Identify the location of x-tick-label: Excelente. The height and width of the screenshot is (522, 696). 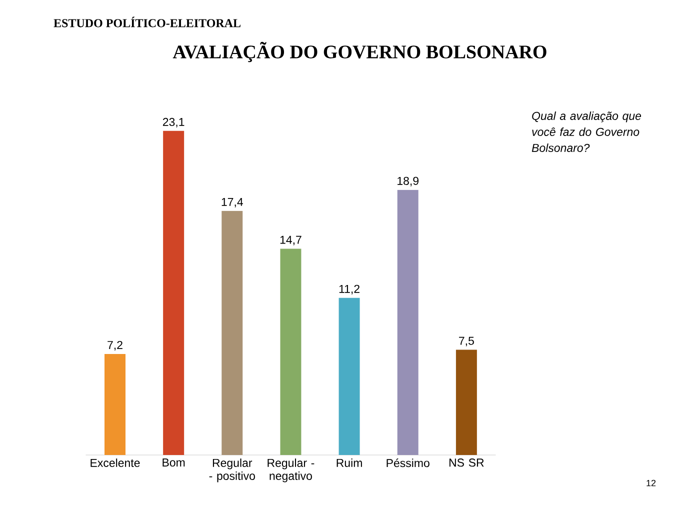
(115, 462).